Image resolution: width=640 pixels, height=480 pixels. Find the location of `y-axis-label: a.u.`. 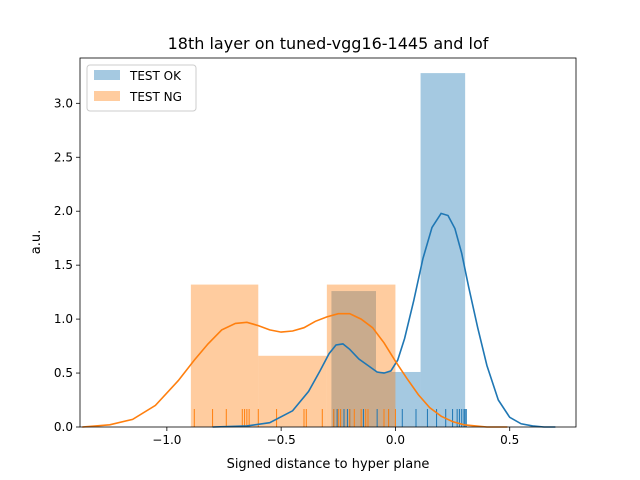

y-axis-label: a.u. is located at coordinates (36, 242).